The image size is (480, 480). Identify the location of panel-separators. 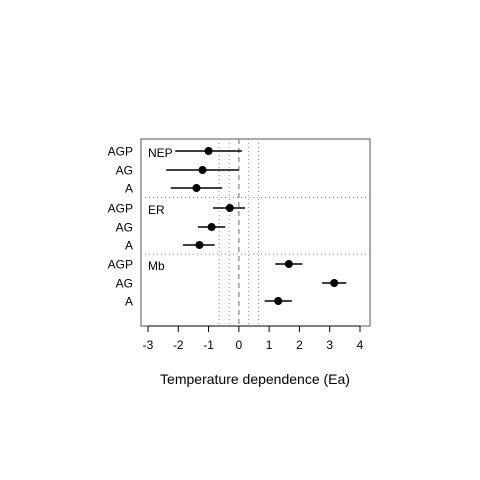
(255, 226).